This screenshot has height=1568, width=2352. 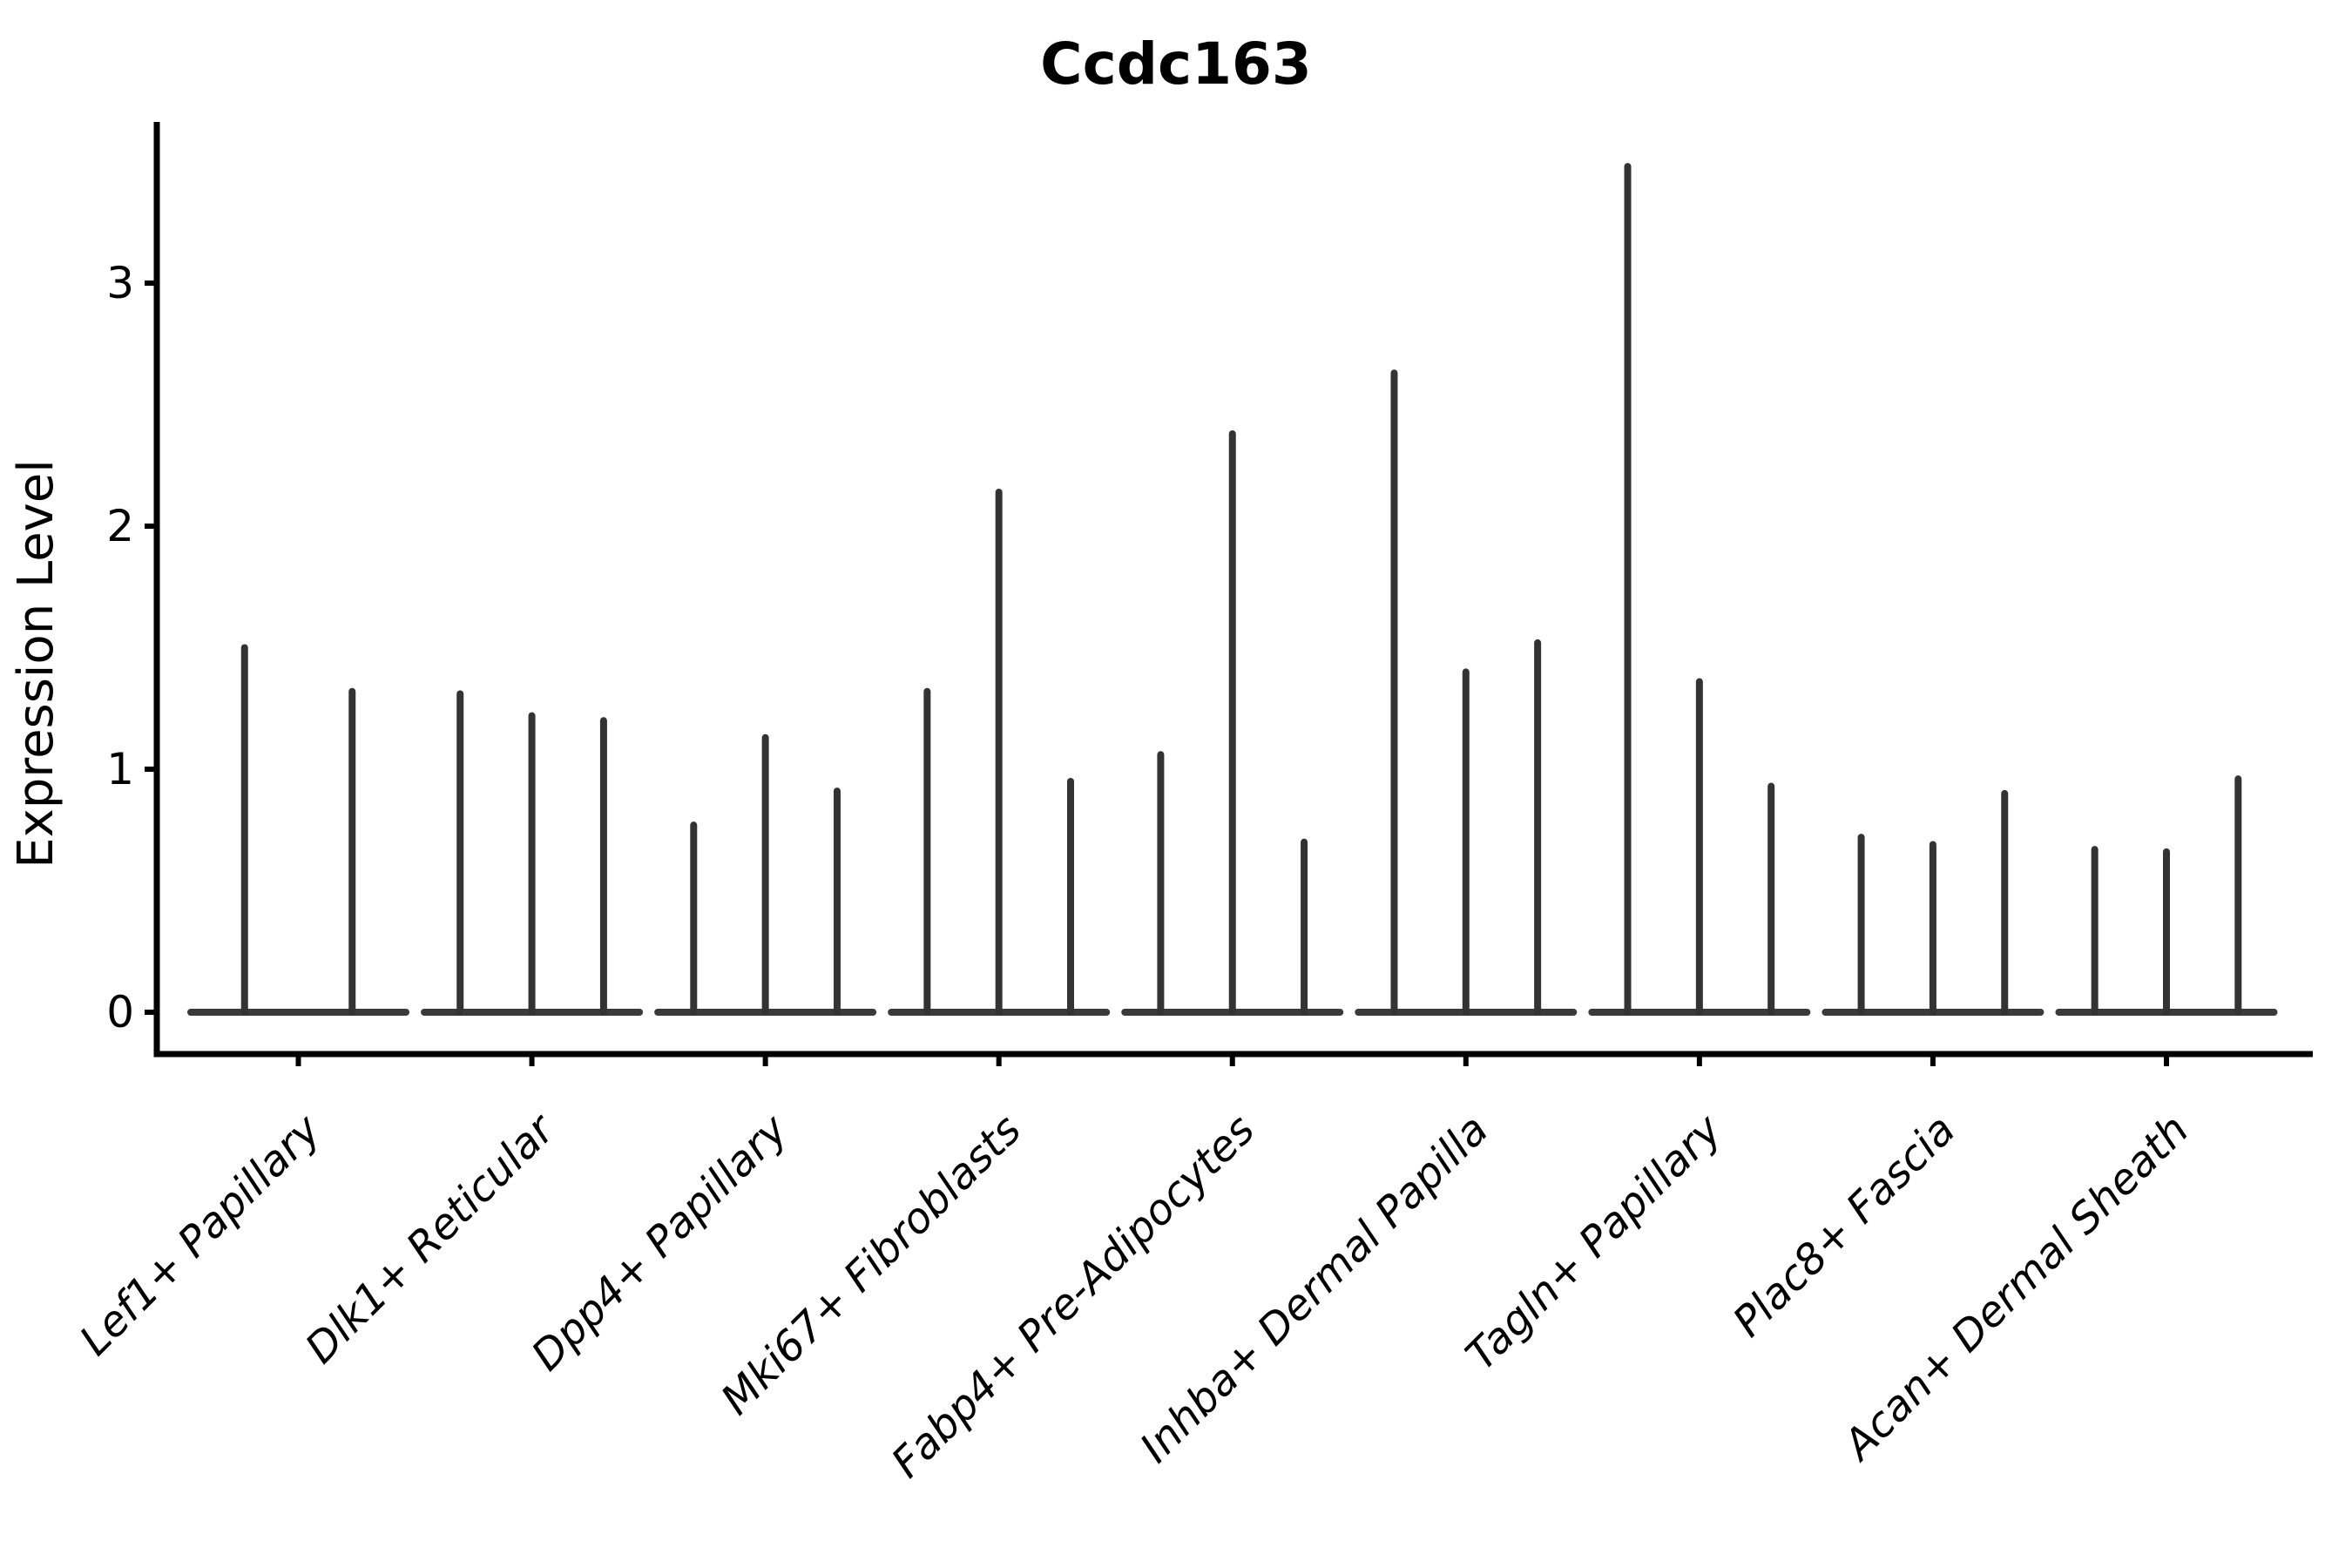 What do you see at coordinates (1845, 1226) in the screenshot?
I see `x-tick-label: Plac8+ Fascia` at bounding box center [1845, 1226].